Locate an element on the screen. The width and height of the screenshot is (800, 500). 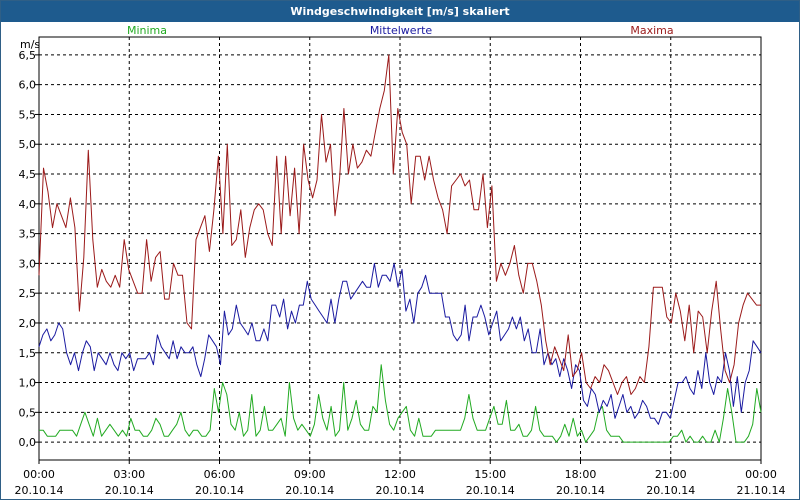
window-title: Windgeschwindigkeit [m/s] skaliert is located at coordinates (400, 11).